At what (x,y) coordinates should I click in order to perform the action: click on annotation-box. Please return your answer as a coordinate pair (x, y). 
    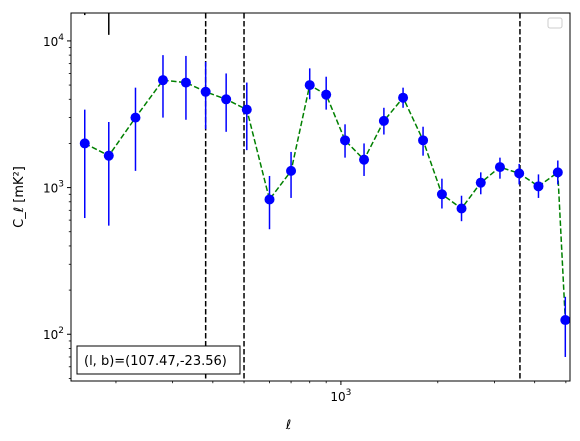
    Looking at the image, I should click on (158, 360).